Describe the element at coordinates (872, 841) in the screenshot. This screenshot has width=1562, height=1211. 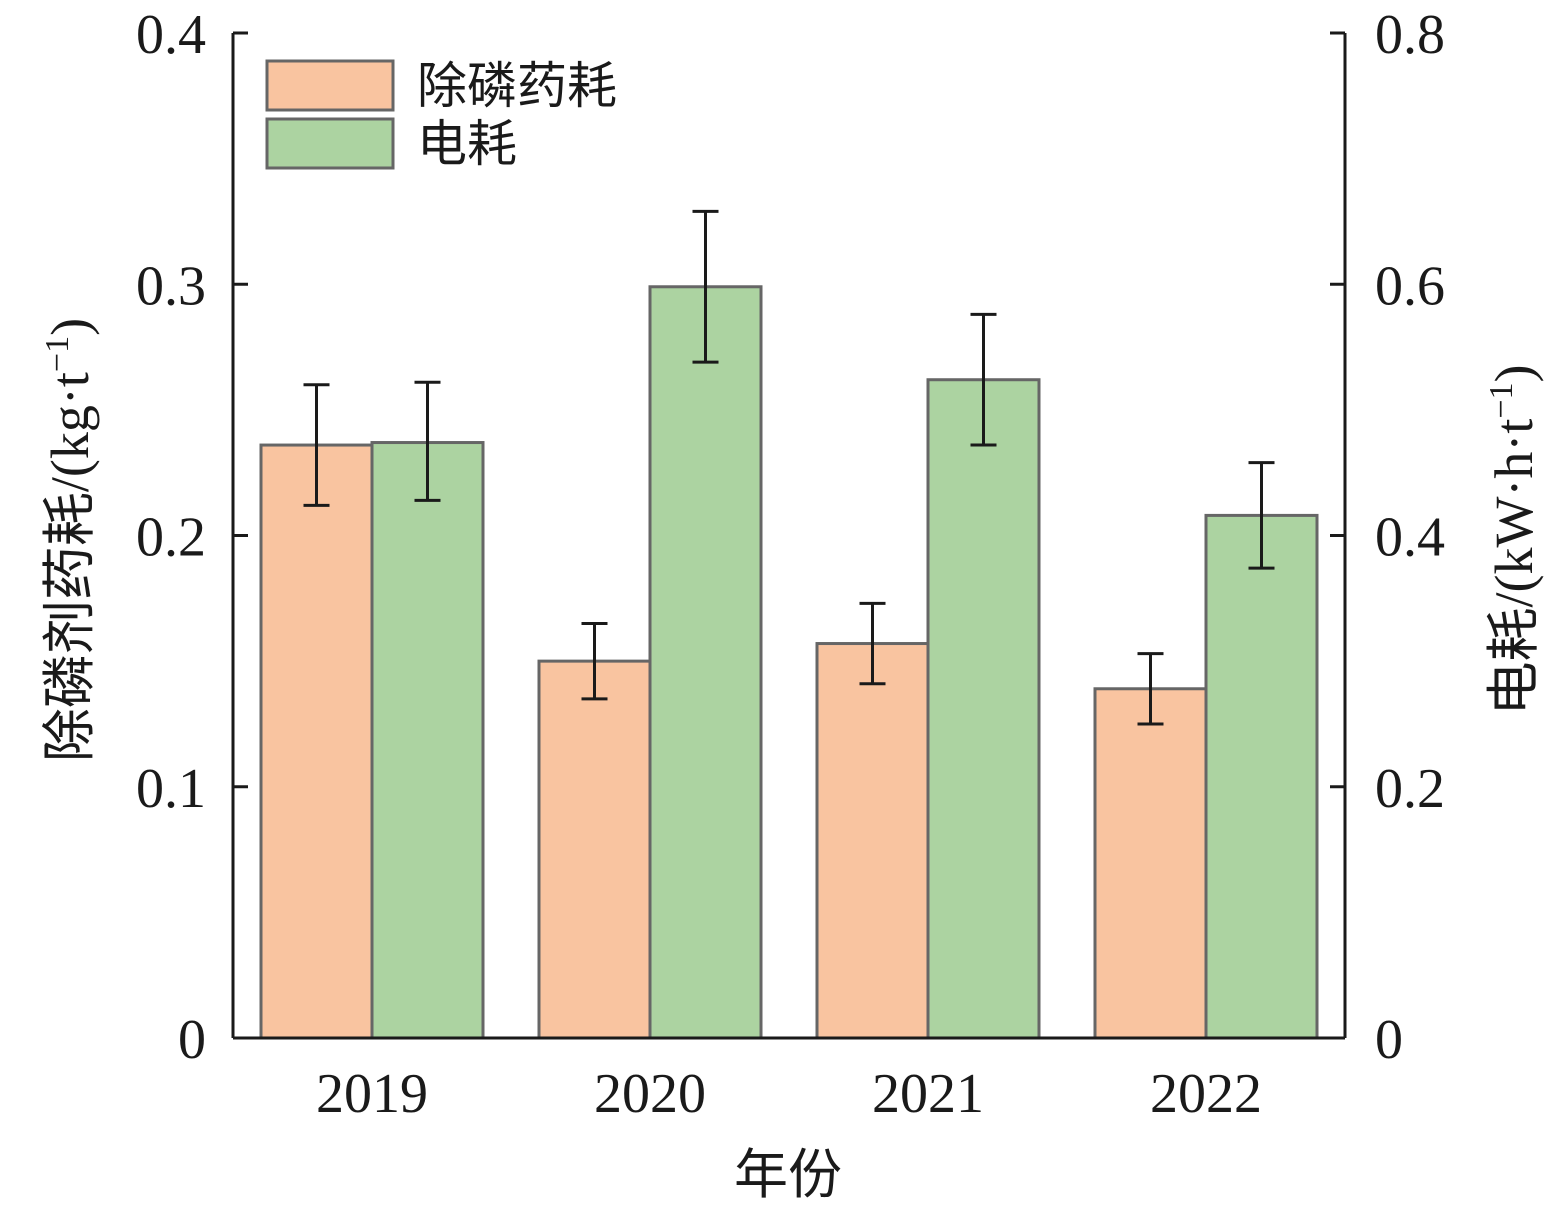
I see `bar-phosphorus-2021` at that location.